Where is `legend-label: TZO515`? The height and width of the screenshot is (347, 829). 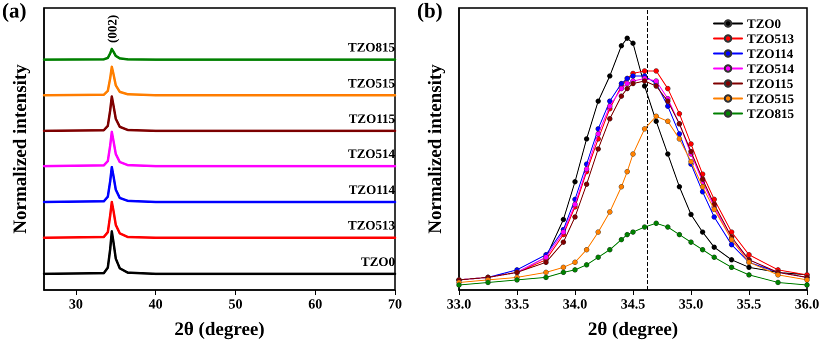 legend-label: TZO515 is located at coordinates (770, 98).